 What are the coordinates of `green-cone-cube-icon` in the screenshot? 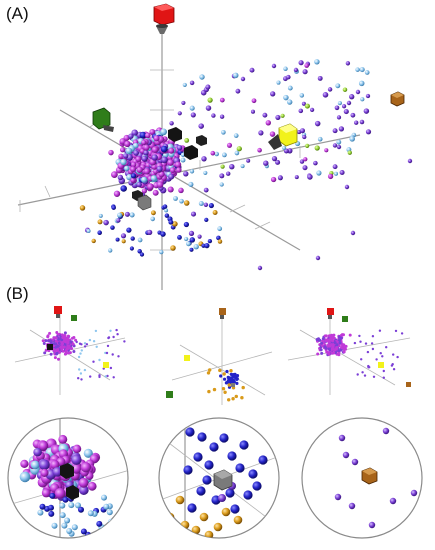 It's located at (74, 318).